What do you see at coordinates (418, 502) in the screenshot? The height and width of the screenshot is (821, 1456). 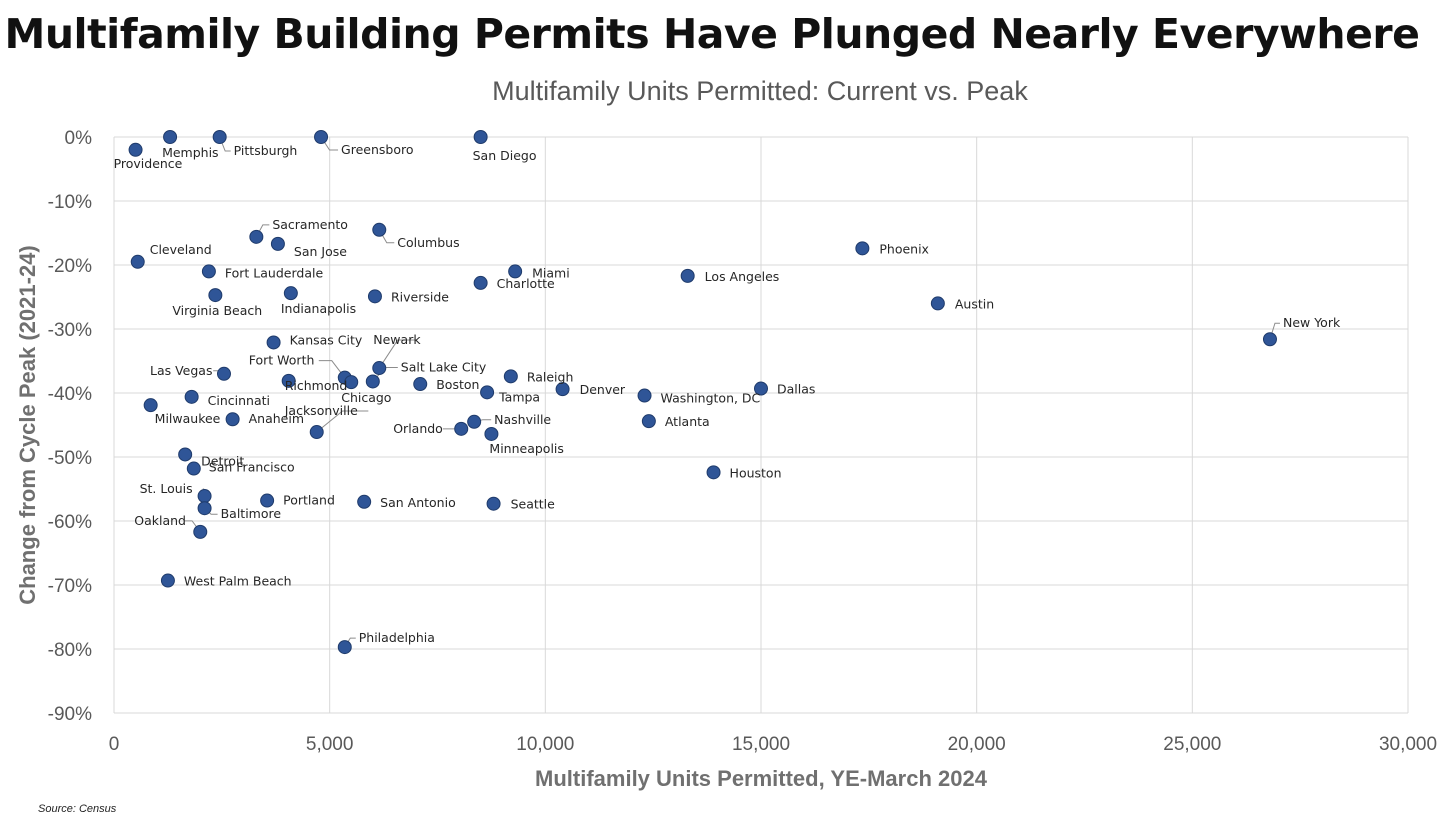 I see `data-label: San Antonio` at bounding box center [418, 502].